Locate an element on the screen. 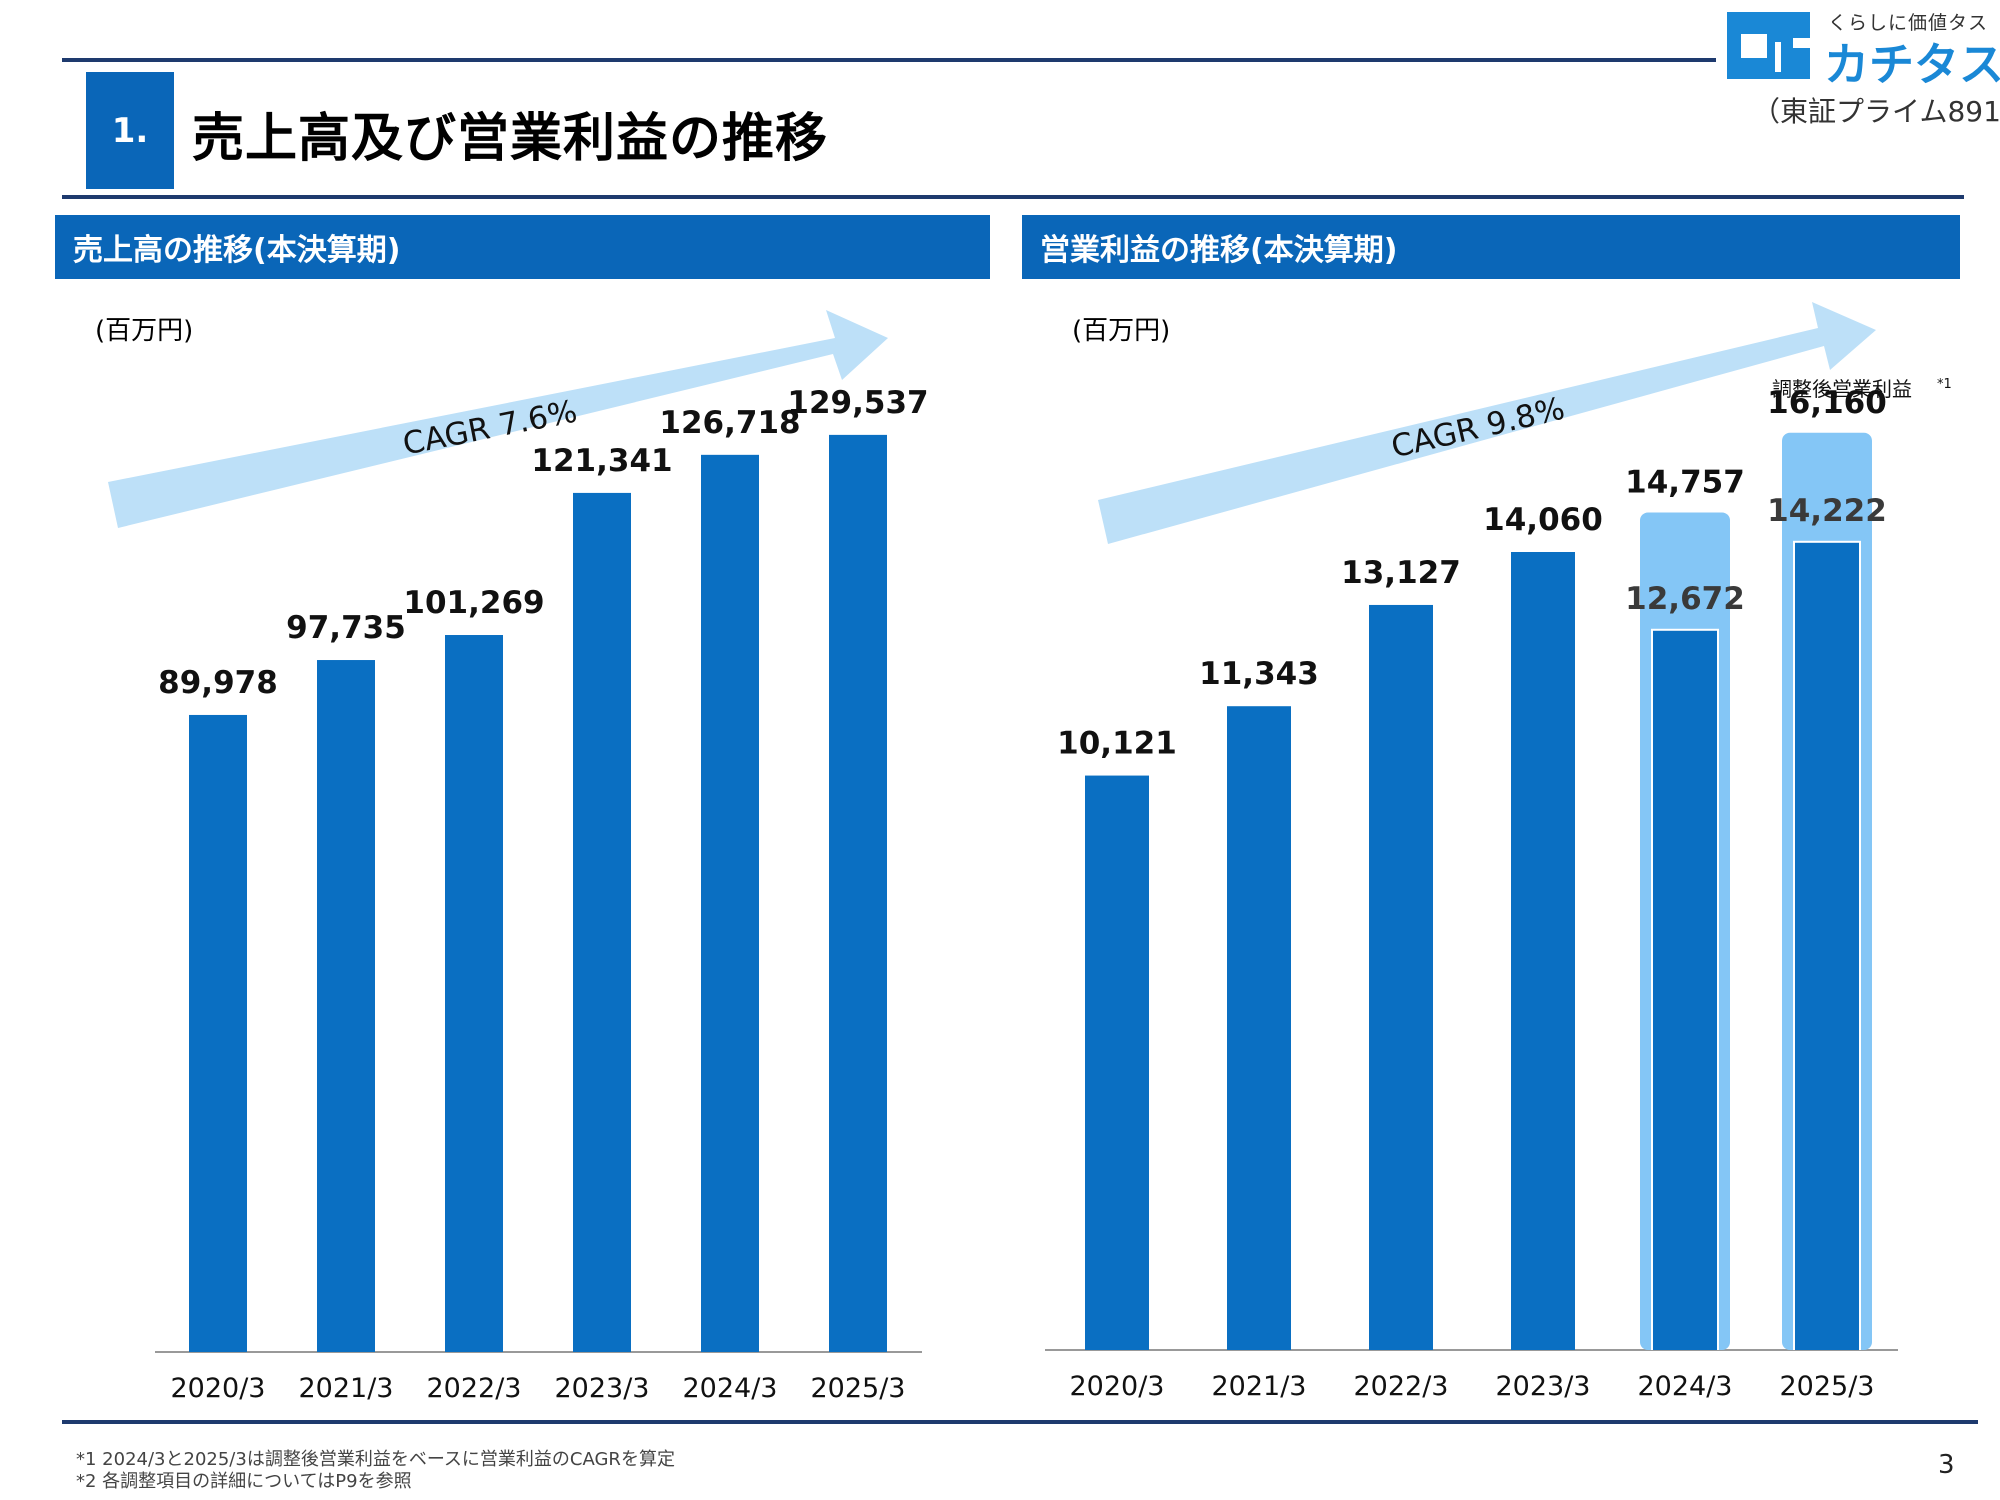  sales-cagr-arrow is located at coordinates (498, 419).